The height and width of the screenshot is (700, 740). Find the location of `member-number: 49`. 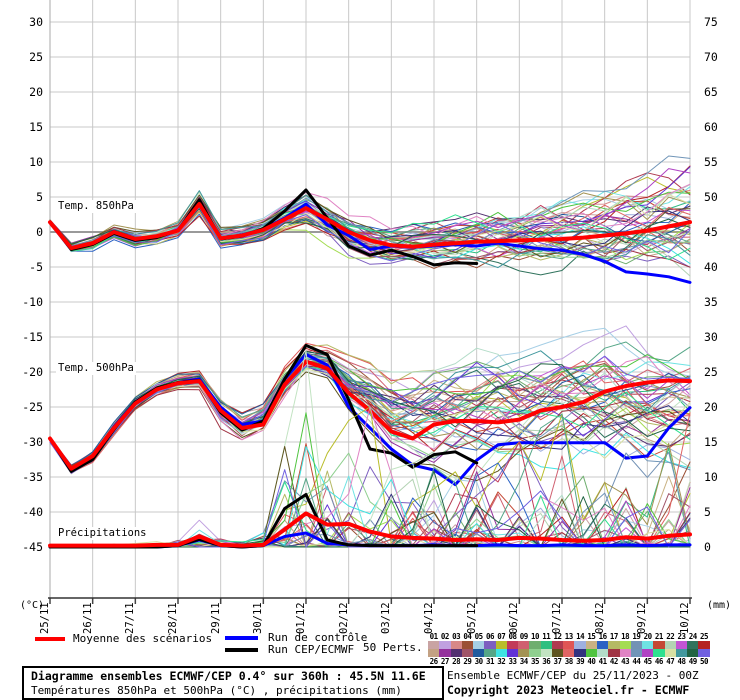

member-number: 49 is located at coordinates (693, 661).